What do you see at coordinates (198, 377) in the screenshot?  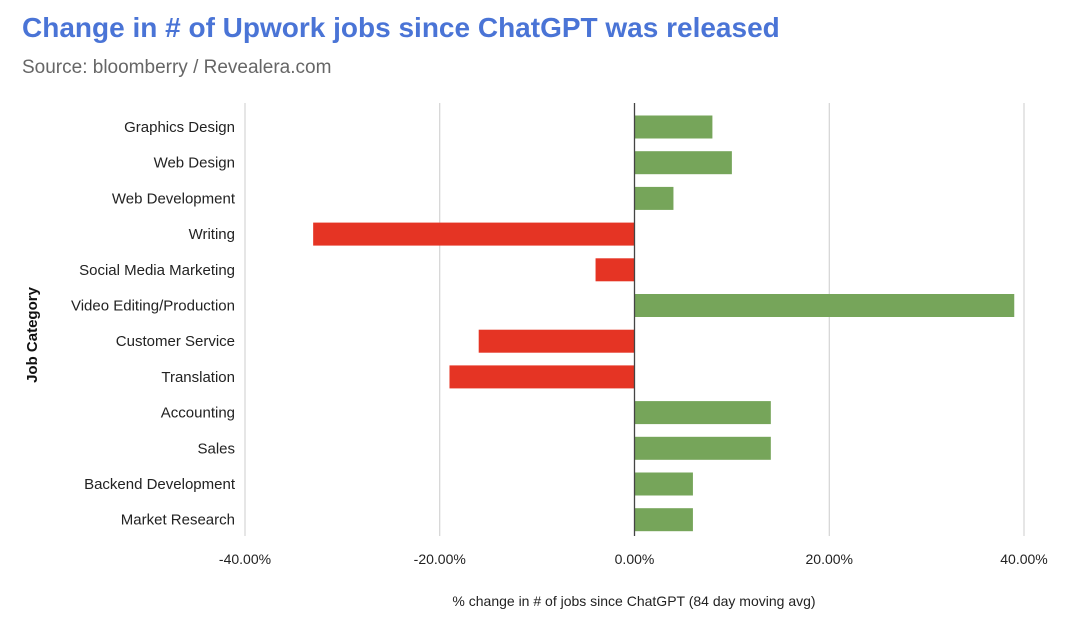 I see `category-label: Translation` at bounding box center [198, 377].